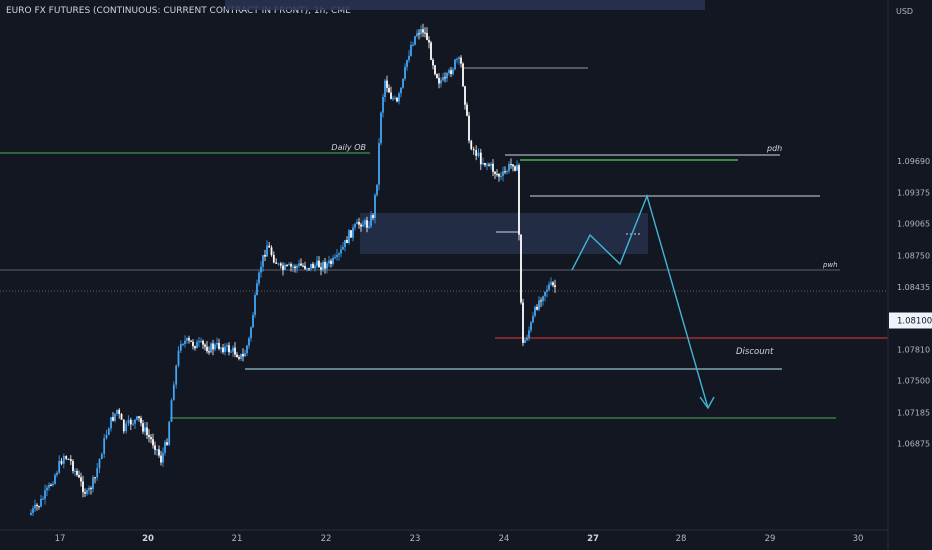  Describe the element at coordinates (914, 322) in the screenshot. I see `current-price-label: 1.08100` at that location.